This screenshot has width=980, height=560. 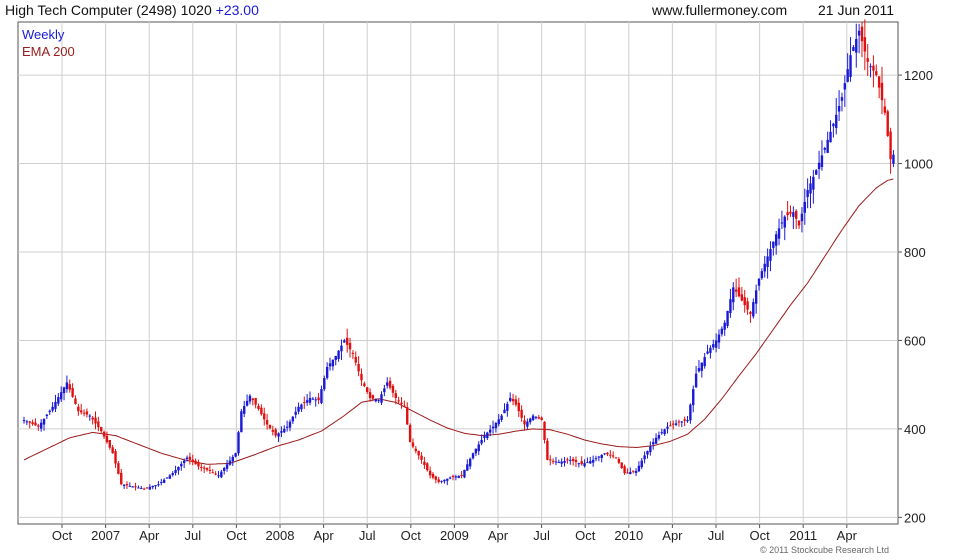 I want to click on x-tick-label: Apr, so click(x=672, y=535).